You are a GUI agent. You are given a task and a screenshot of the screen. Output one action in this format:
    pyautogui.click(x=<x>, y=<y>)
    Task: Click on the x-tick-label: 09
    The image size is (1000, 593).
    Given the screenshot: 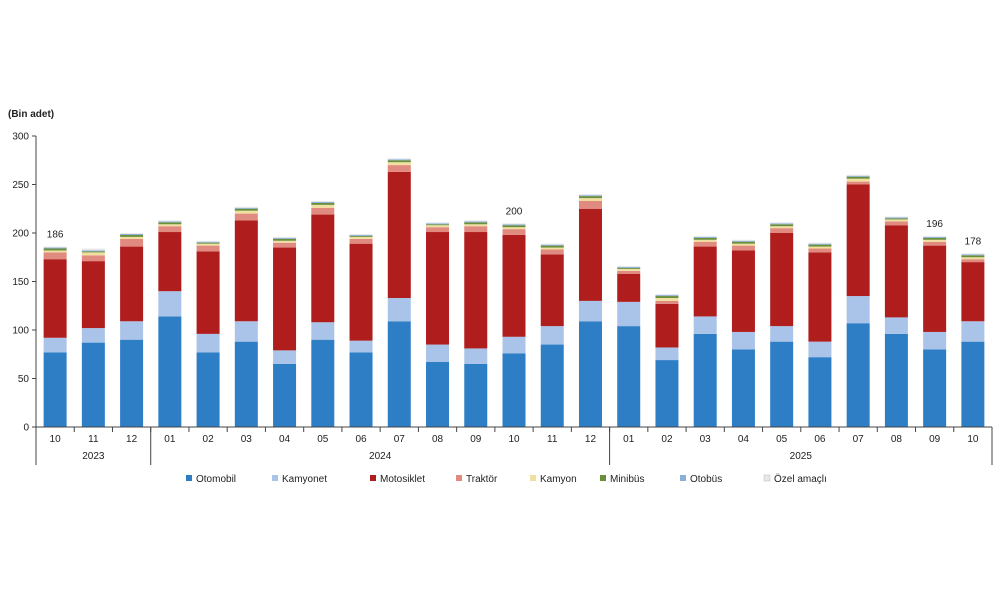 What is the action you would take?
    pyautogui.click(x=476, y=439)
    